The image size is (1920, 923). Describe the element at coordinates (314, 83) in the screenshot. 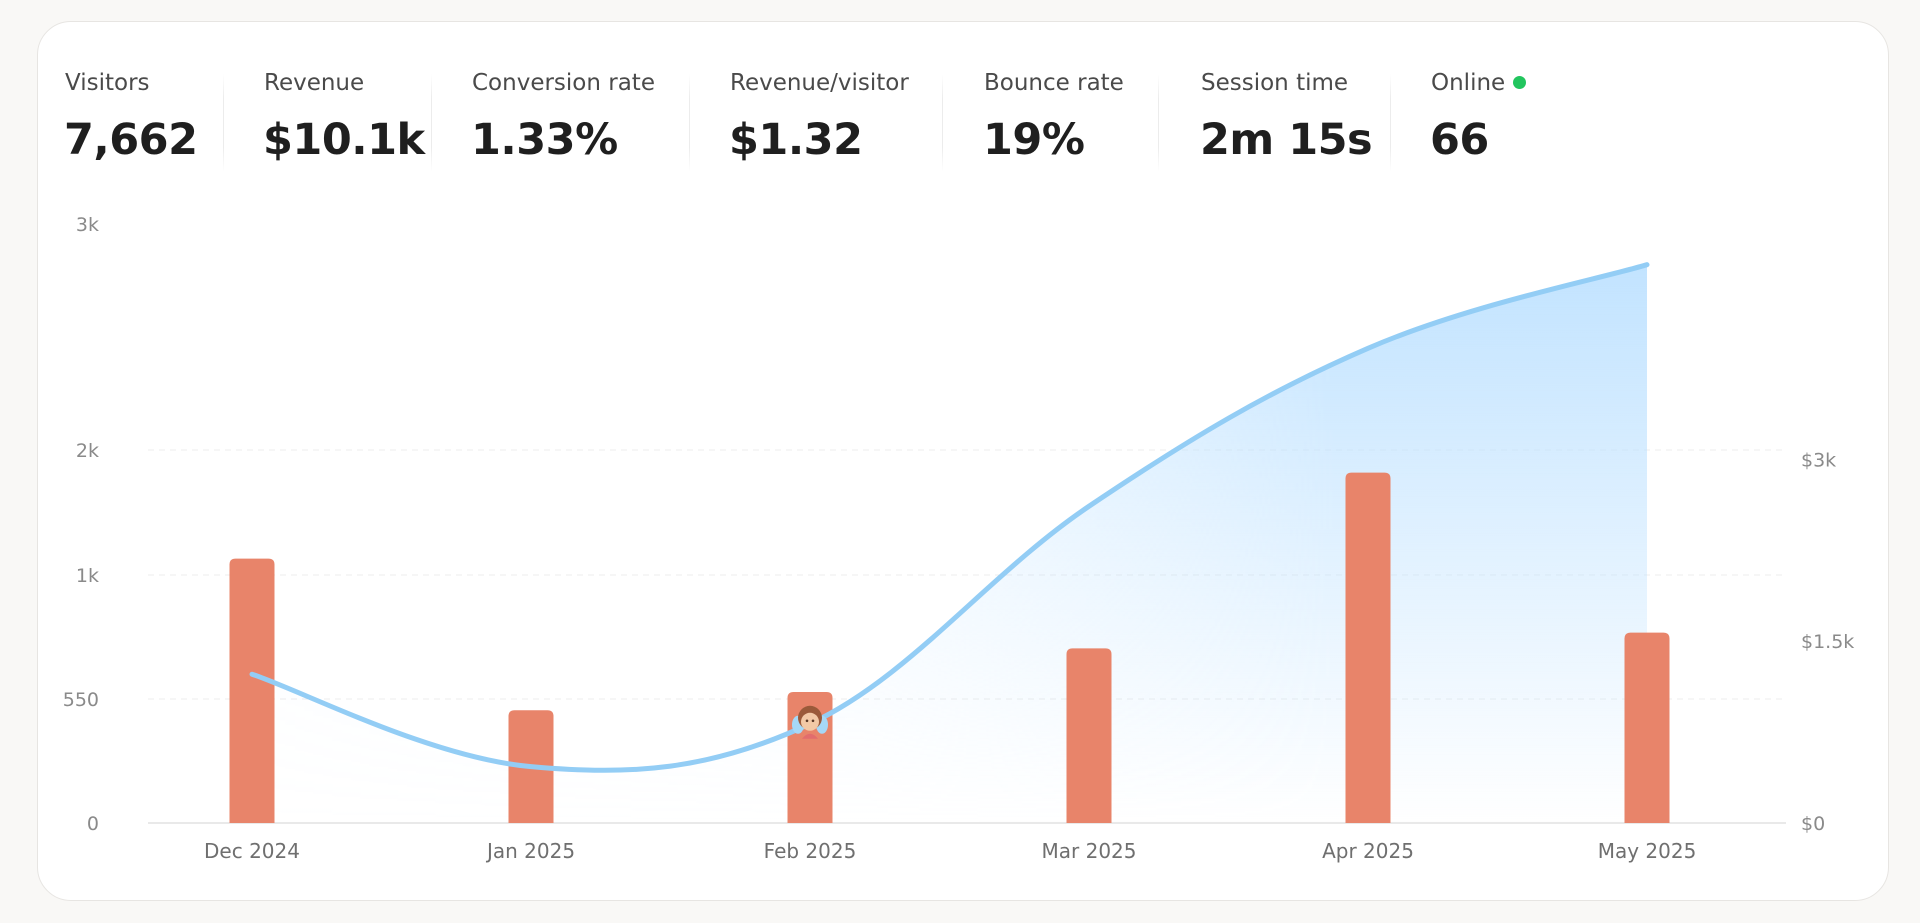

I see `stat-label: Revenue` at that location.